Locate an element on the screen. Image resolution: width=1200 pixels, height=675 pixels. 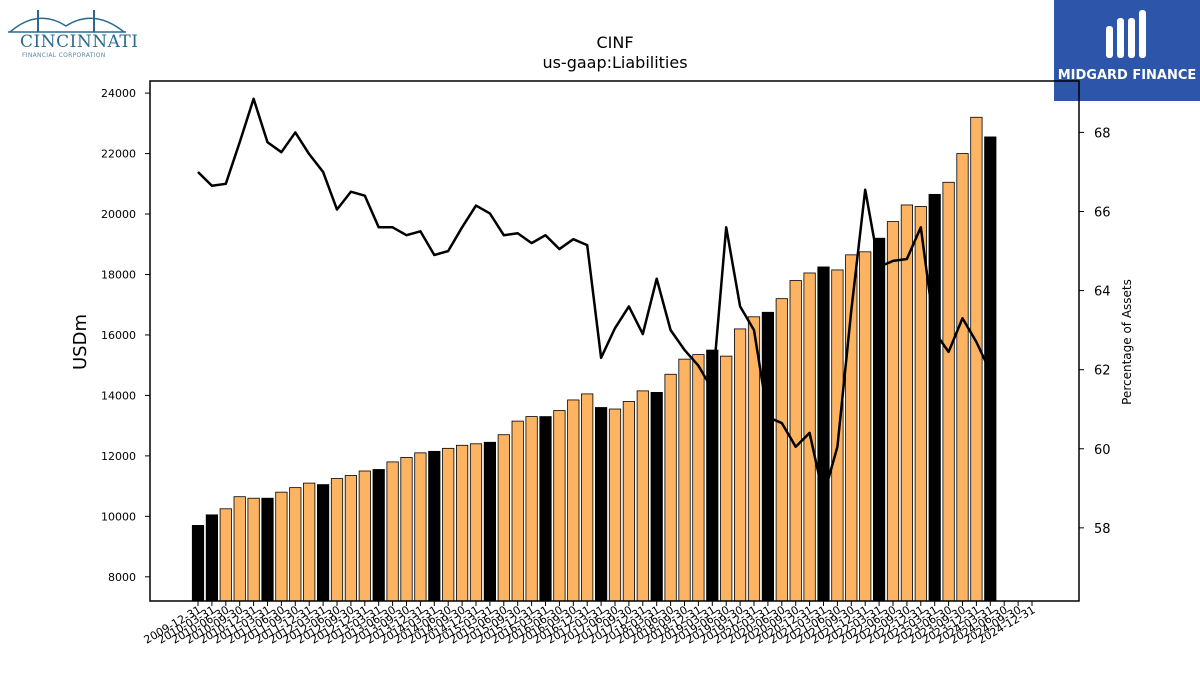
y-axis-label: USDm is located at coordinates (80, 342).